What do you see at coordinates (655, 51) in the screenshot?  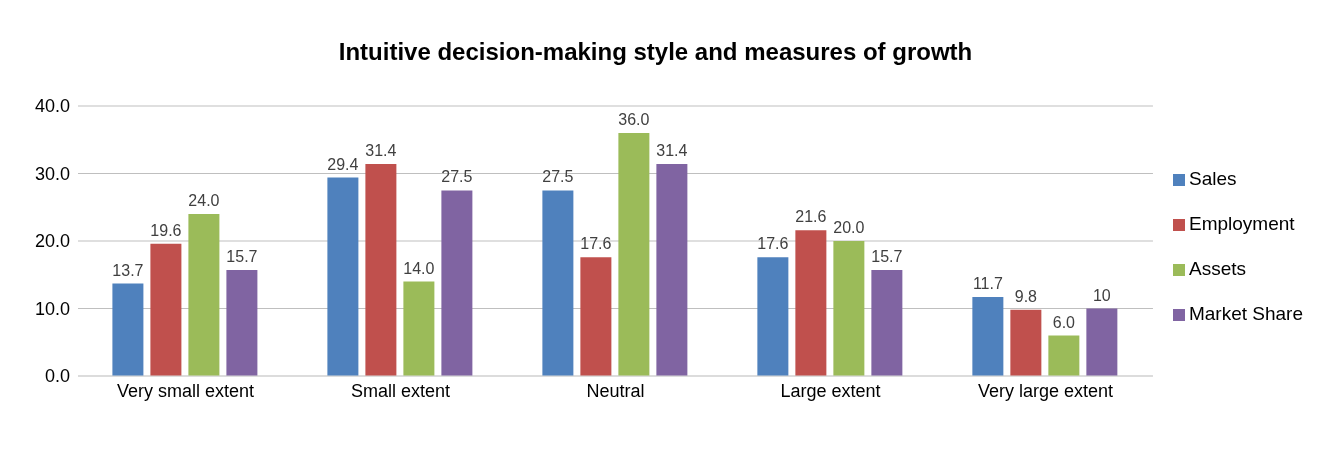 I see `chart-title: Intuitive decision-making style and measures of growth` at bounding box center [655, 51].